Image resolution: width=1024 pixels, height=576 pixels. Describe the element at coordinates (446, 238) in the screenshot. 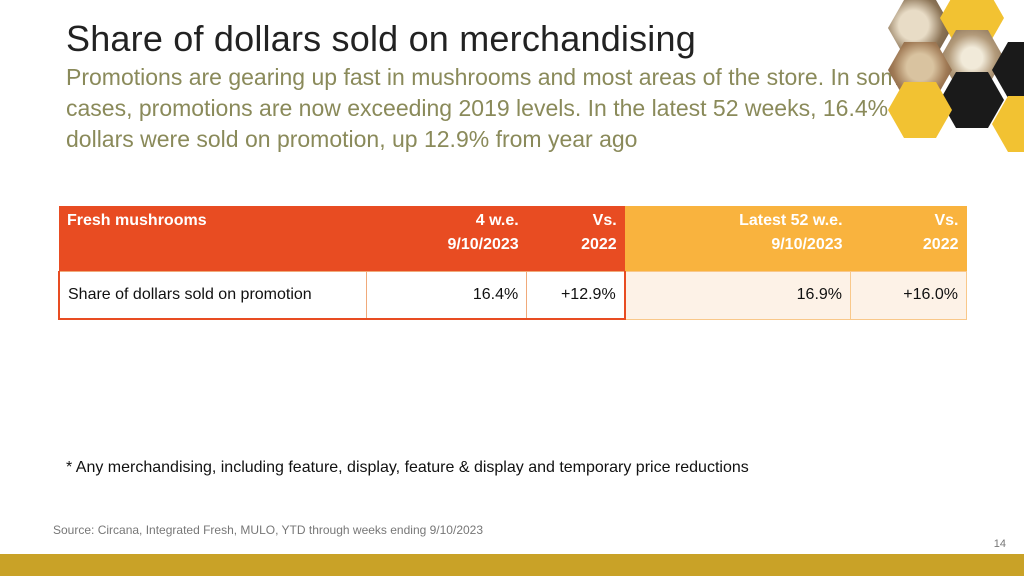

I see `header-4we: 4 w.e. 9/10/2023` at that location.